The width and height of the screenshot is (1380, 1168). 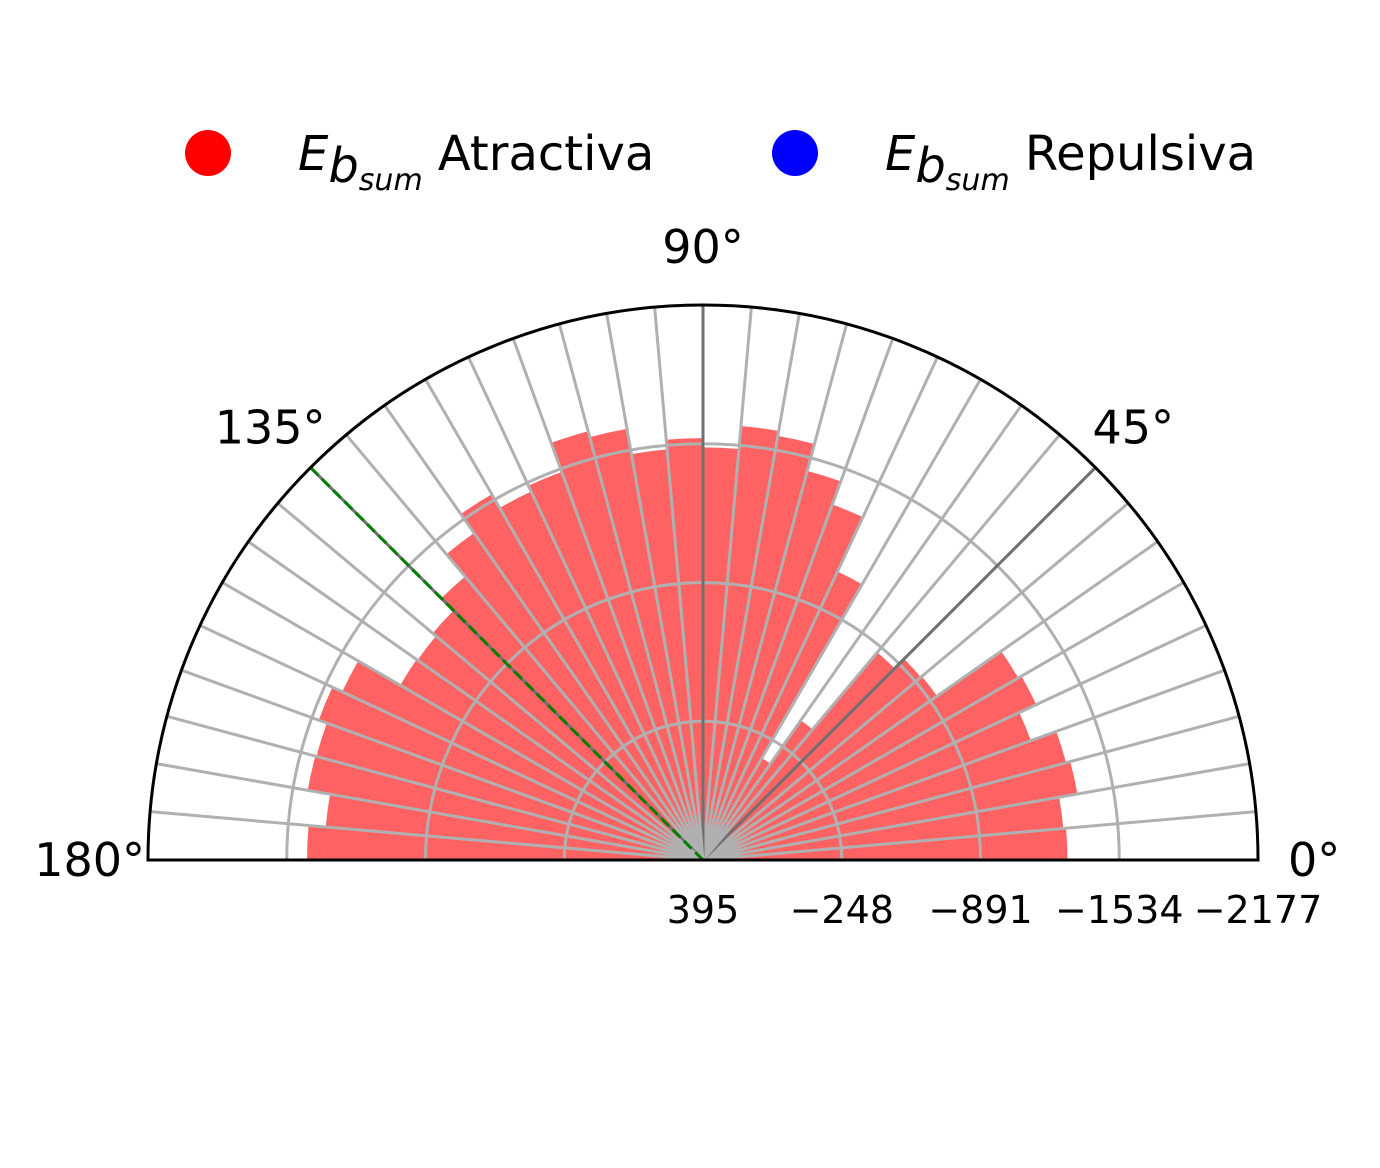 I want to click on radial-tick-label-3: −1534, so click(x=1119, y=910).